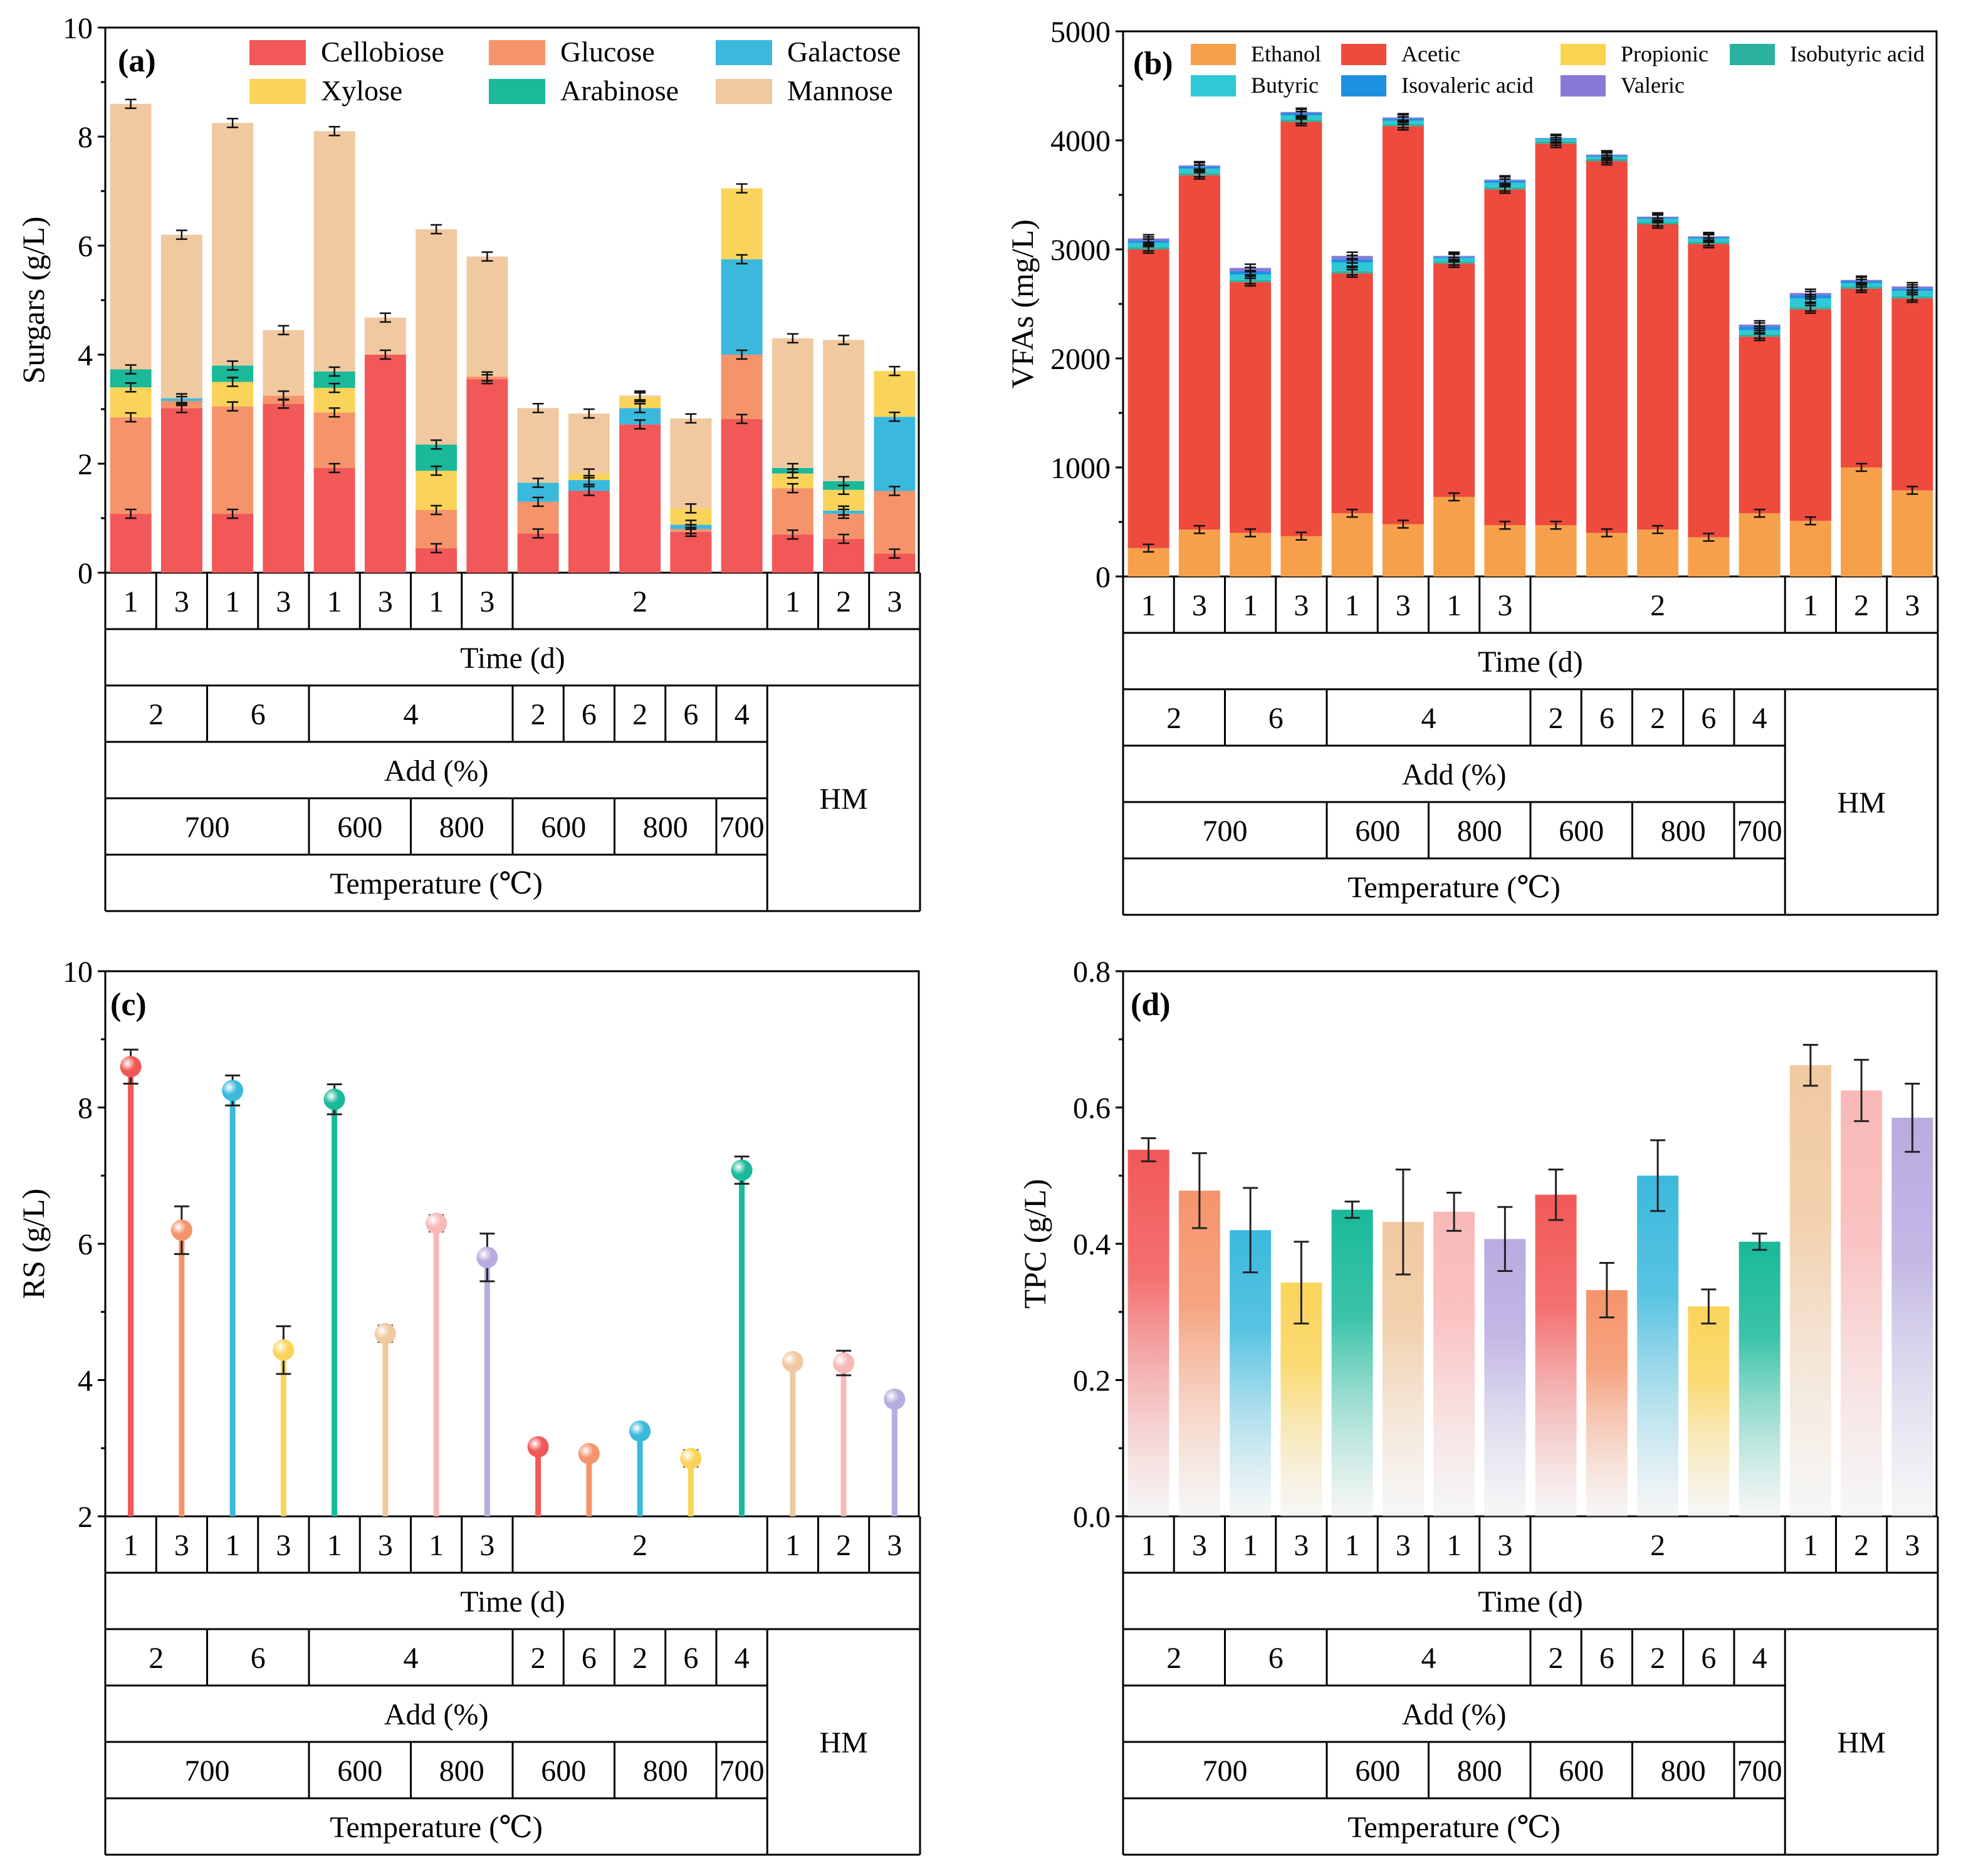 The height and width of the screenshot is (1876, 1961). What do you see at coordinates (1080, 32) in the screenshot?
I see `y-tick-label: 5000` at bounding box center [1080, 32].